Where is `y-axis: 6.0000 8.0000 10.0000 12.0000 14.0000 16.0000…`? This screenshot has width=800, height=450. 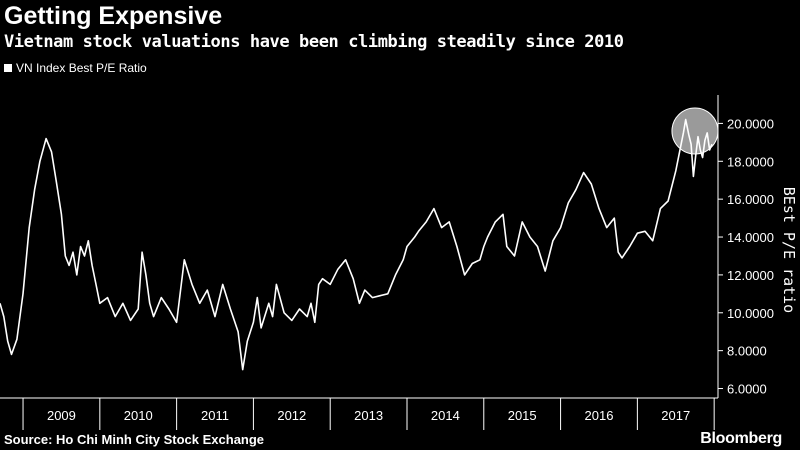 y-axis: 6.0000 8.0000 10.0000 12.0000 14.0000 16.0000… is located at coordinates (745, 246).